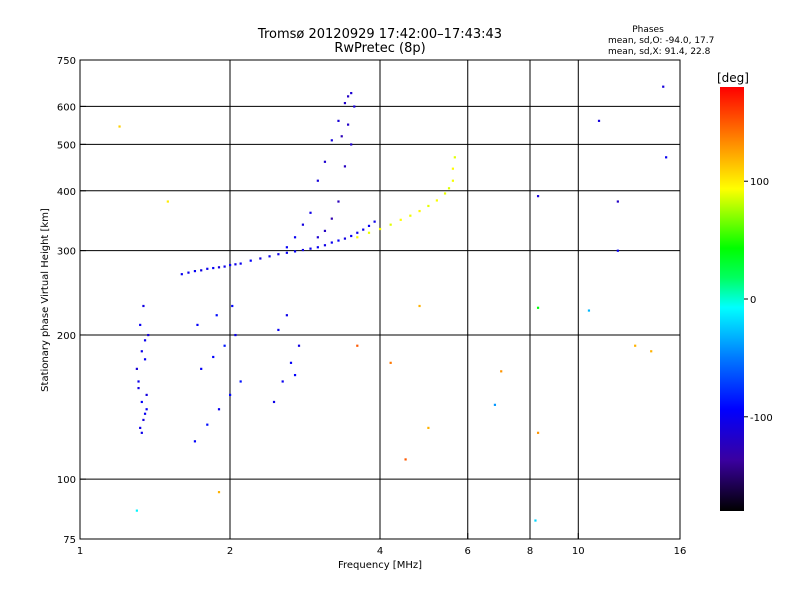  What do you see at coordinates (680, 551) in the screenshot?
I see `x-tick-label: 16` at bounding box center [680, 551].